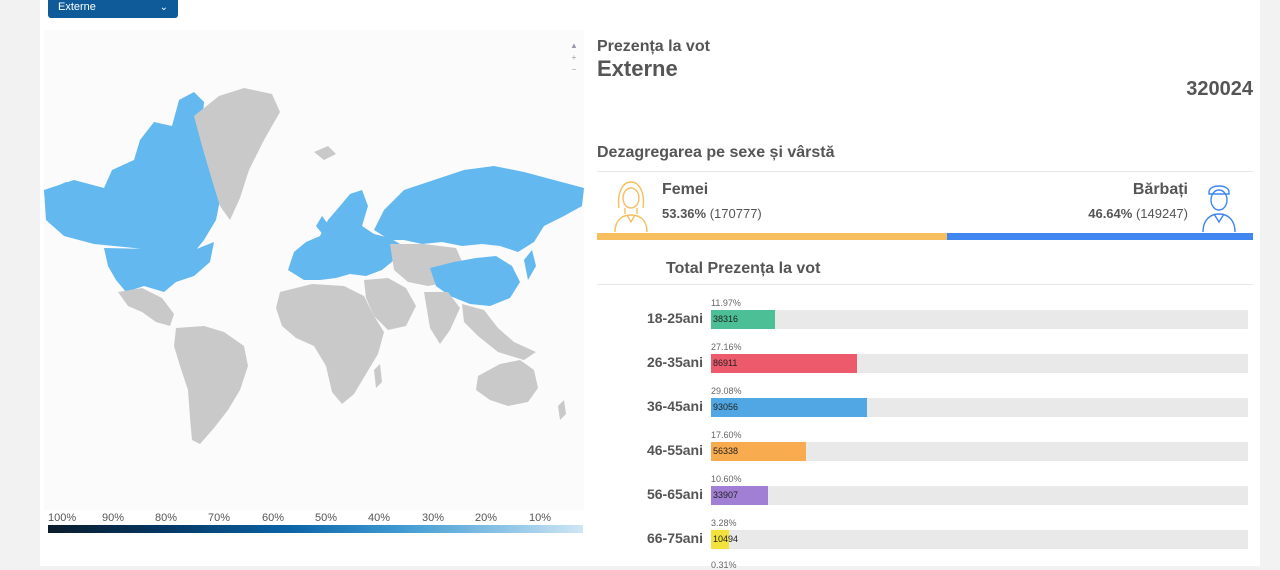 Image resolution: width=1280 pixels, height=570 pixels. Describe the element at coordinates (486, 518) in the screenshot. I see `legend-label: 20%` at that location.